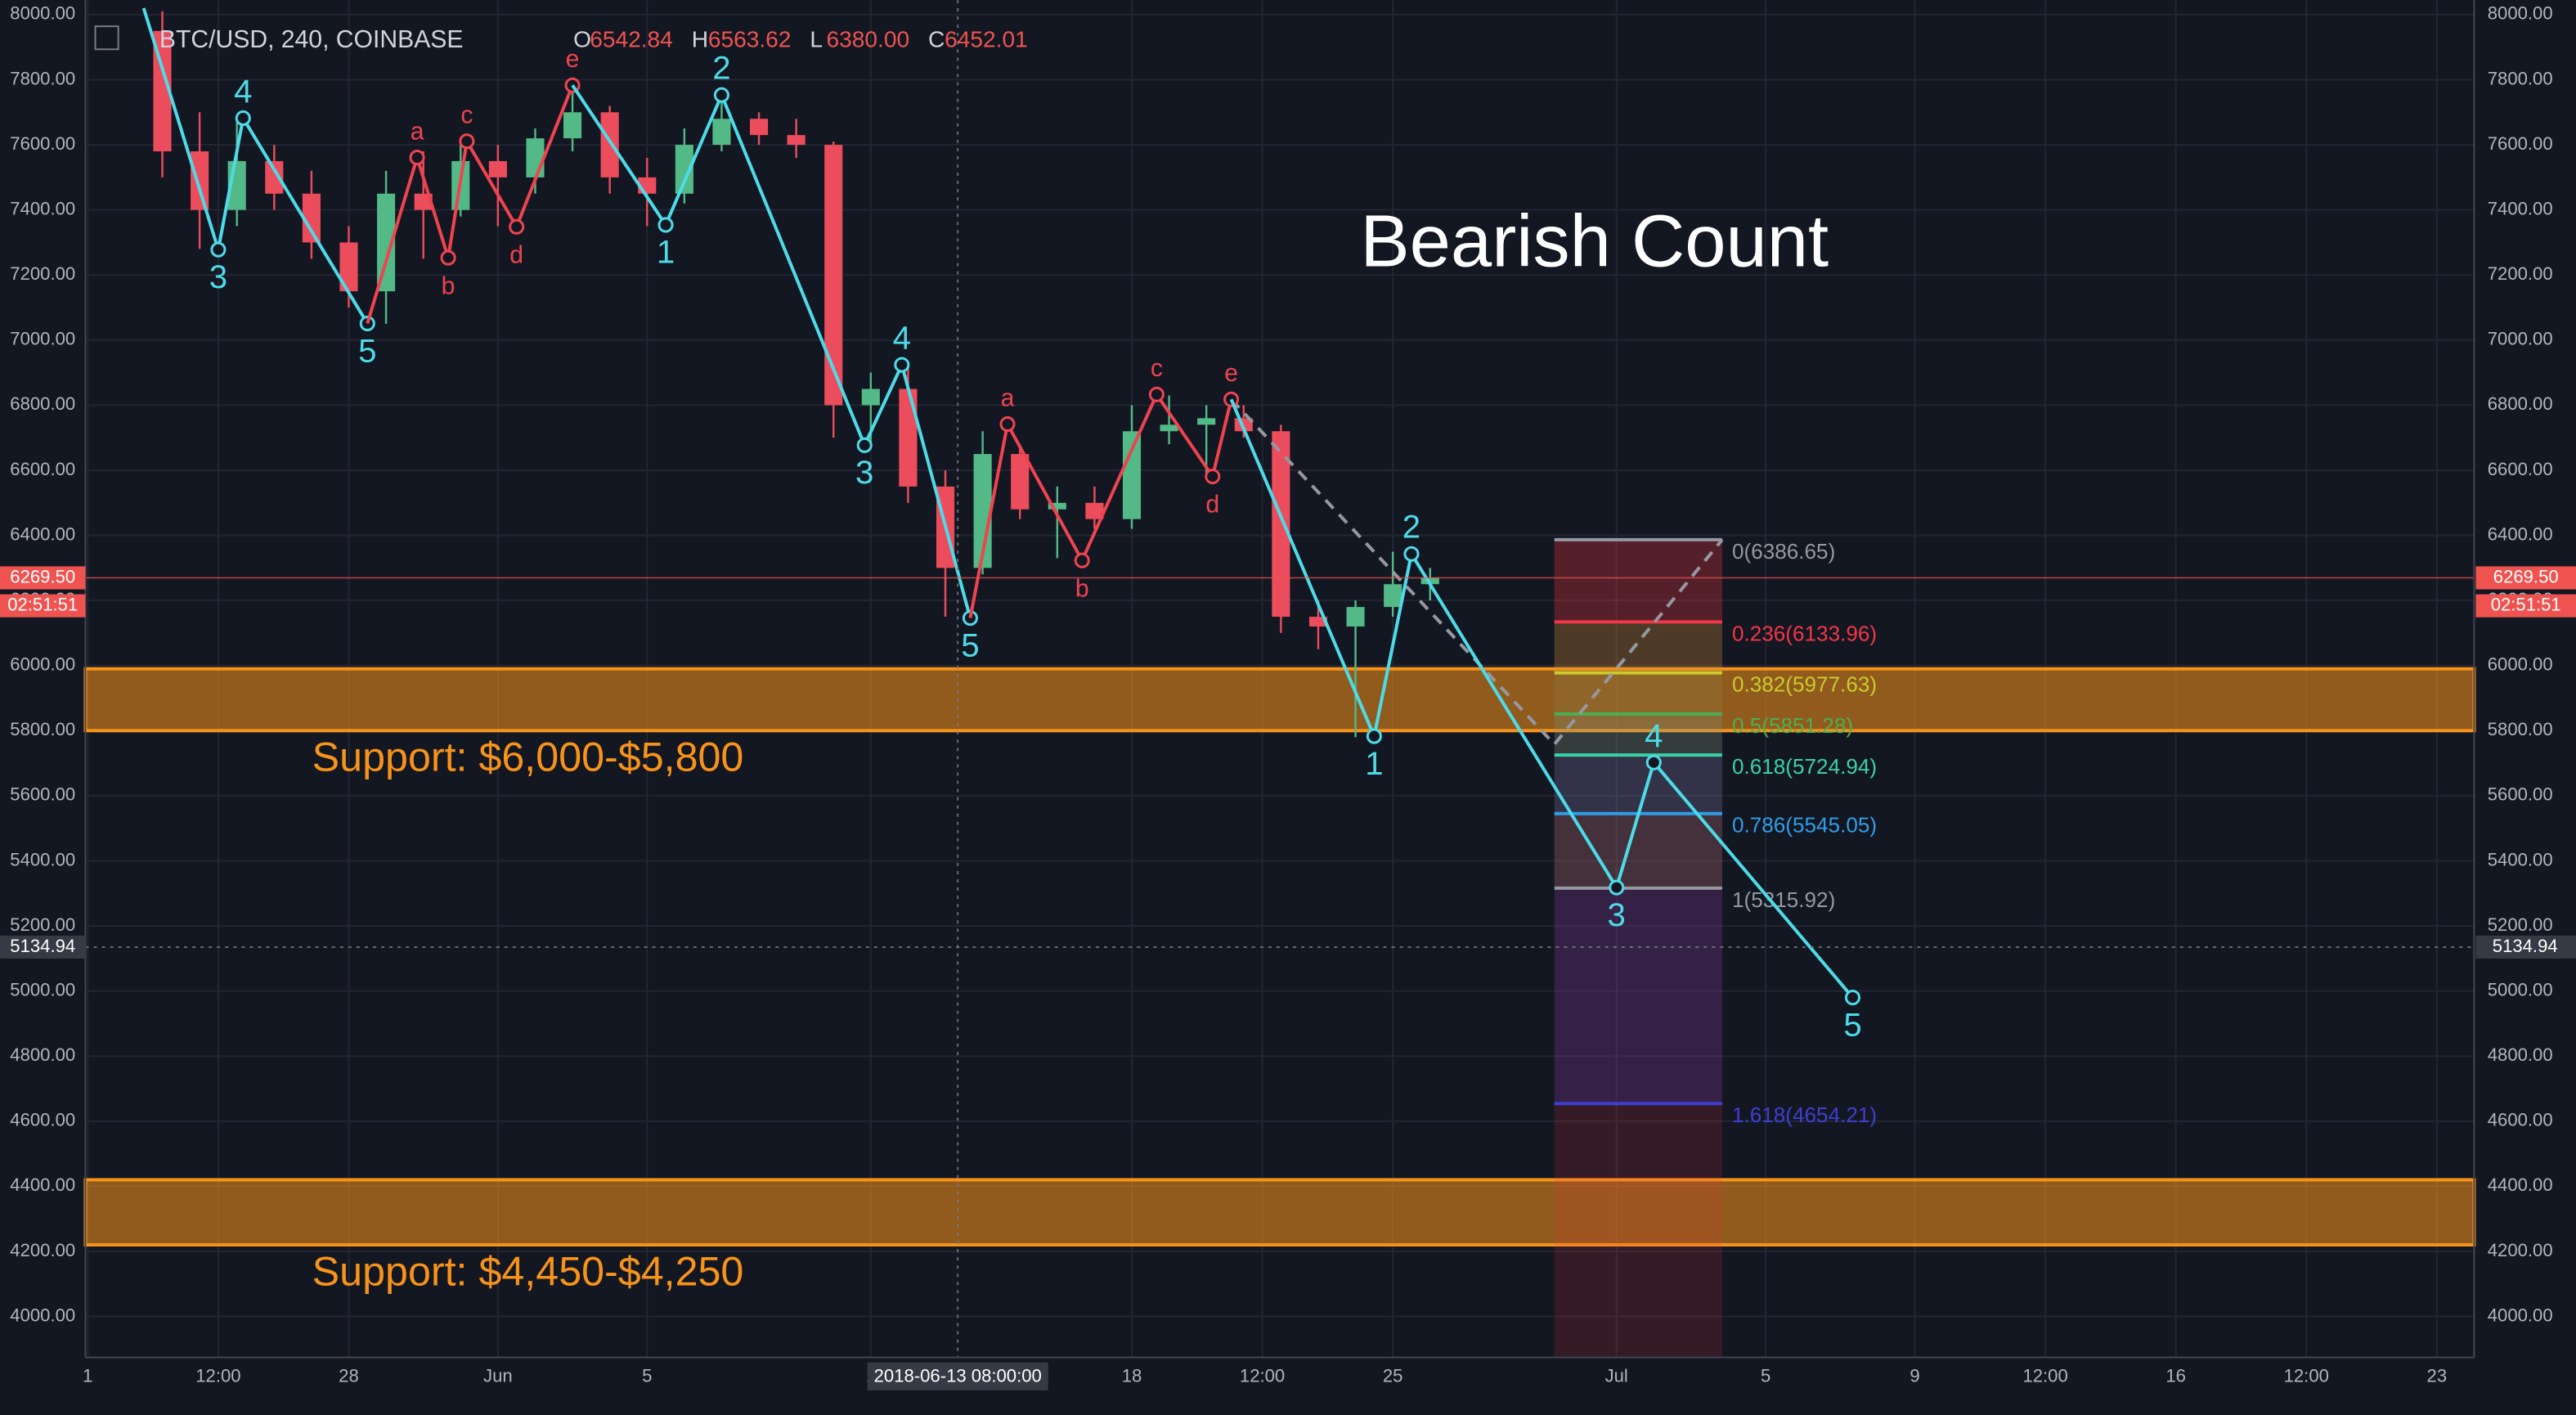 This screenshot has height=1415, width=2576. What do you see at coordinates (816, 39) in the screenshot?
I see `ohlc-key: L` at bounding box center [816, 39].